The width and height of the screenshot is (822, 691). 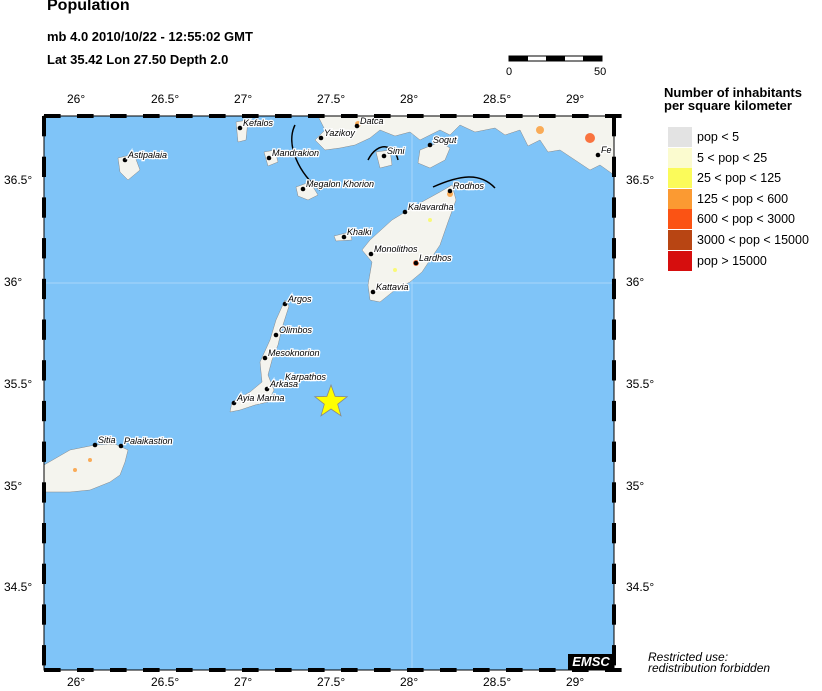 What do you see at coordinates (18, 587) in the screenshot?
I see `lat-tick-left: 34.5°` at bounding box center [18, 587].